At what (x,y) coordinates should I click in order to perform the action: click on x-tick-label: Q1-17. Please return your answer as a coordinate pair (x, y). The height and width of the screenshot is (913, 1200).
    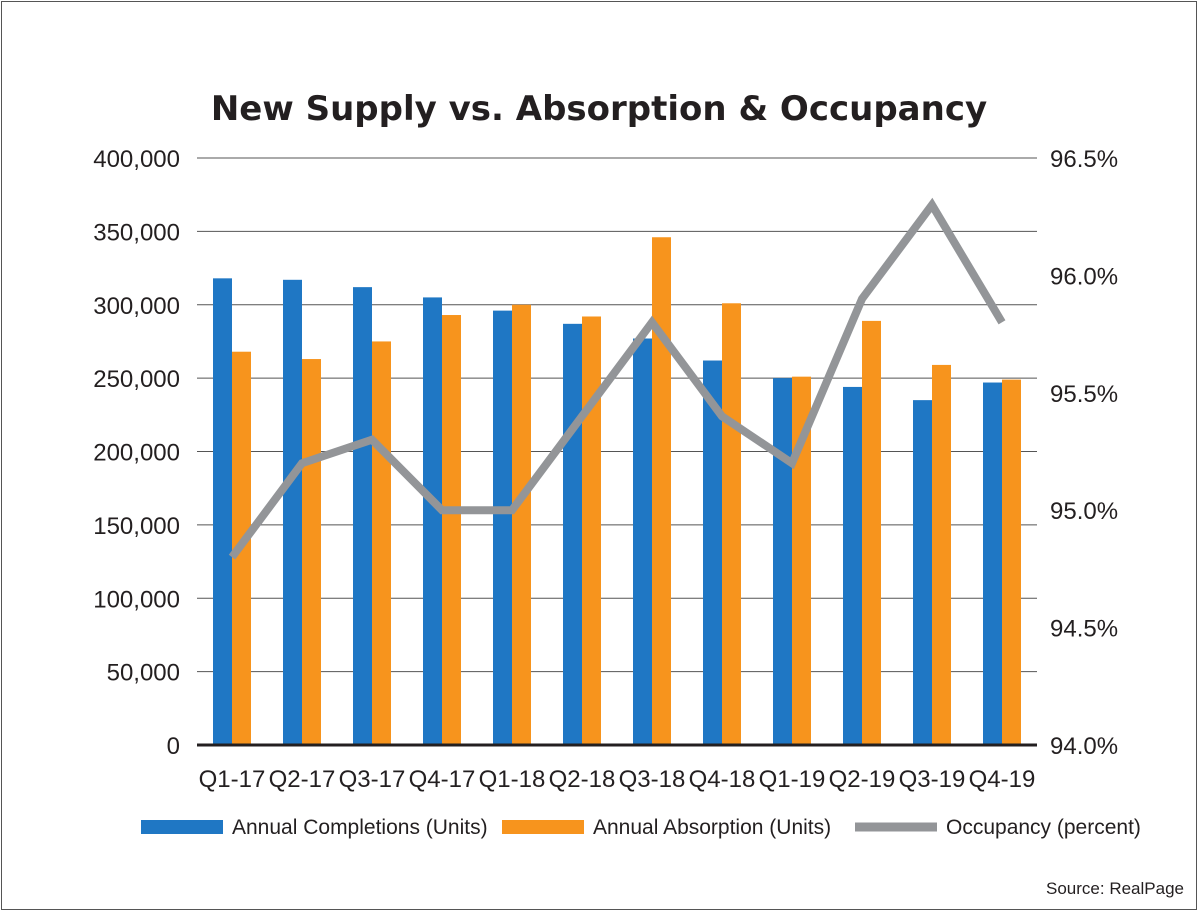
    Looking at the image, I should click on (232, 779).